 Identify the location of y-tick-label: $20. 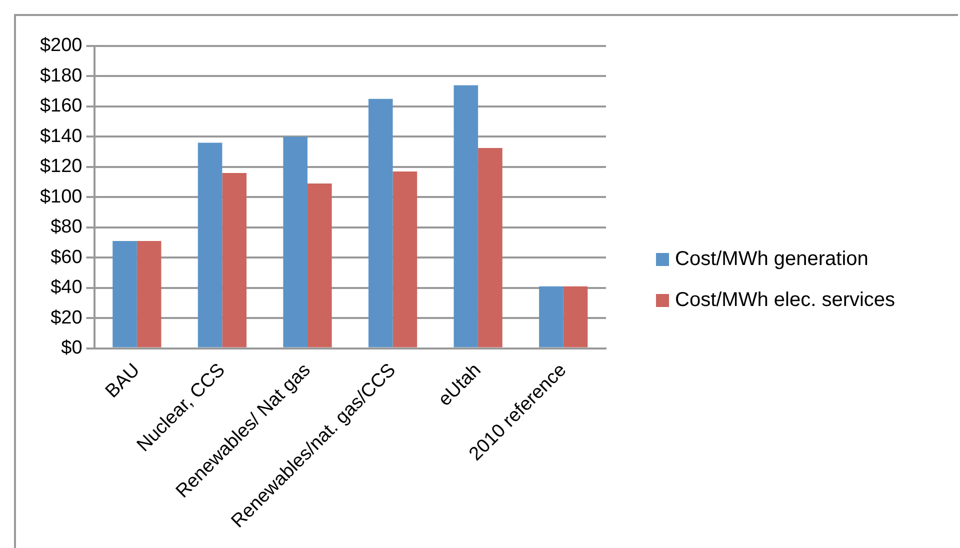
(66, 317).